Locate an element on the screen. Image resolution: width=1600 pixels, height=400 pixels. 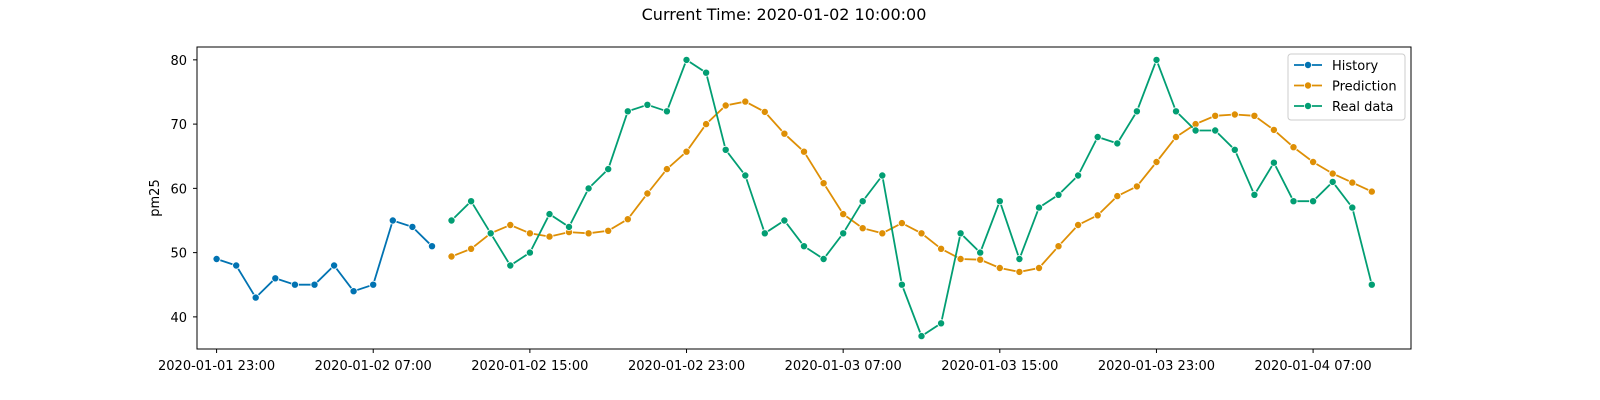
legend-label-prediction: Prediction is located at coordinates (1364, 87).